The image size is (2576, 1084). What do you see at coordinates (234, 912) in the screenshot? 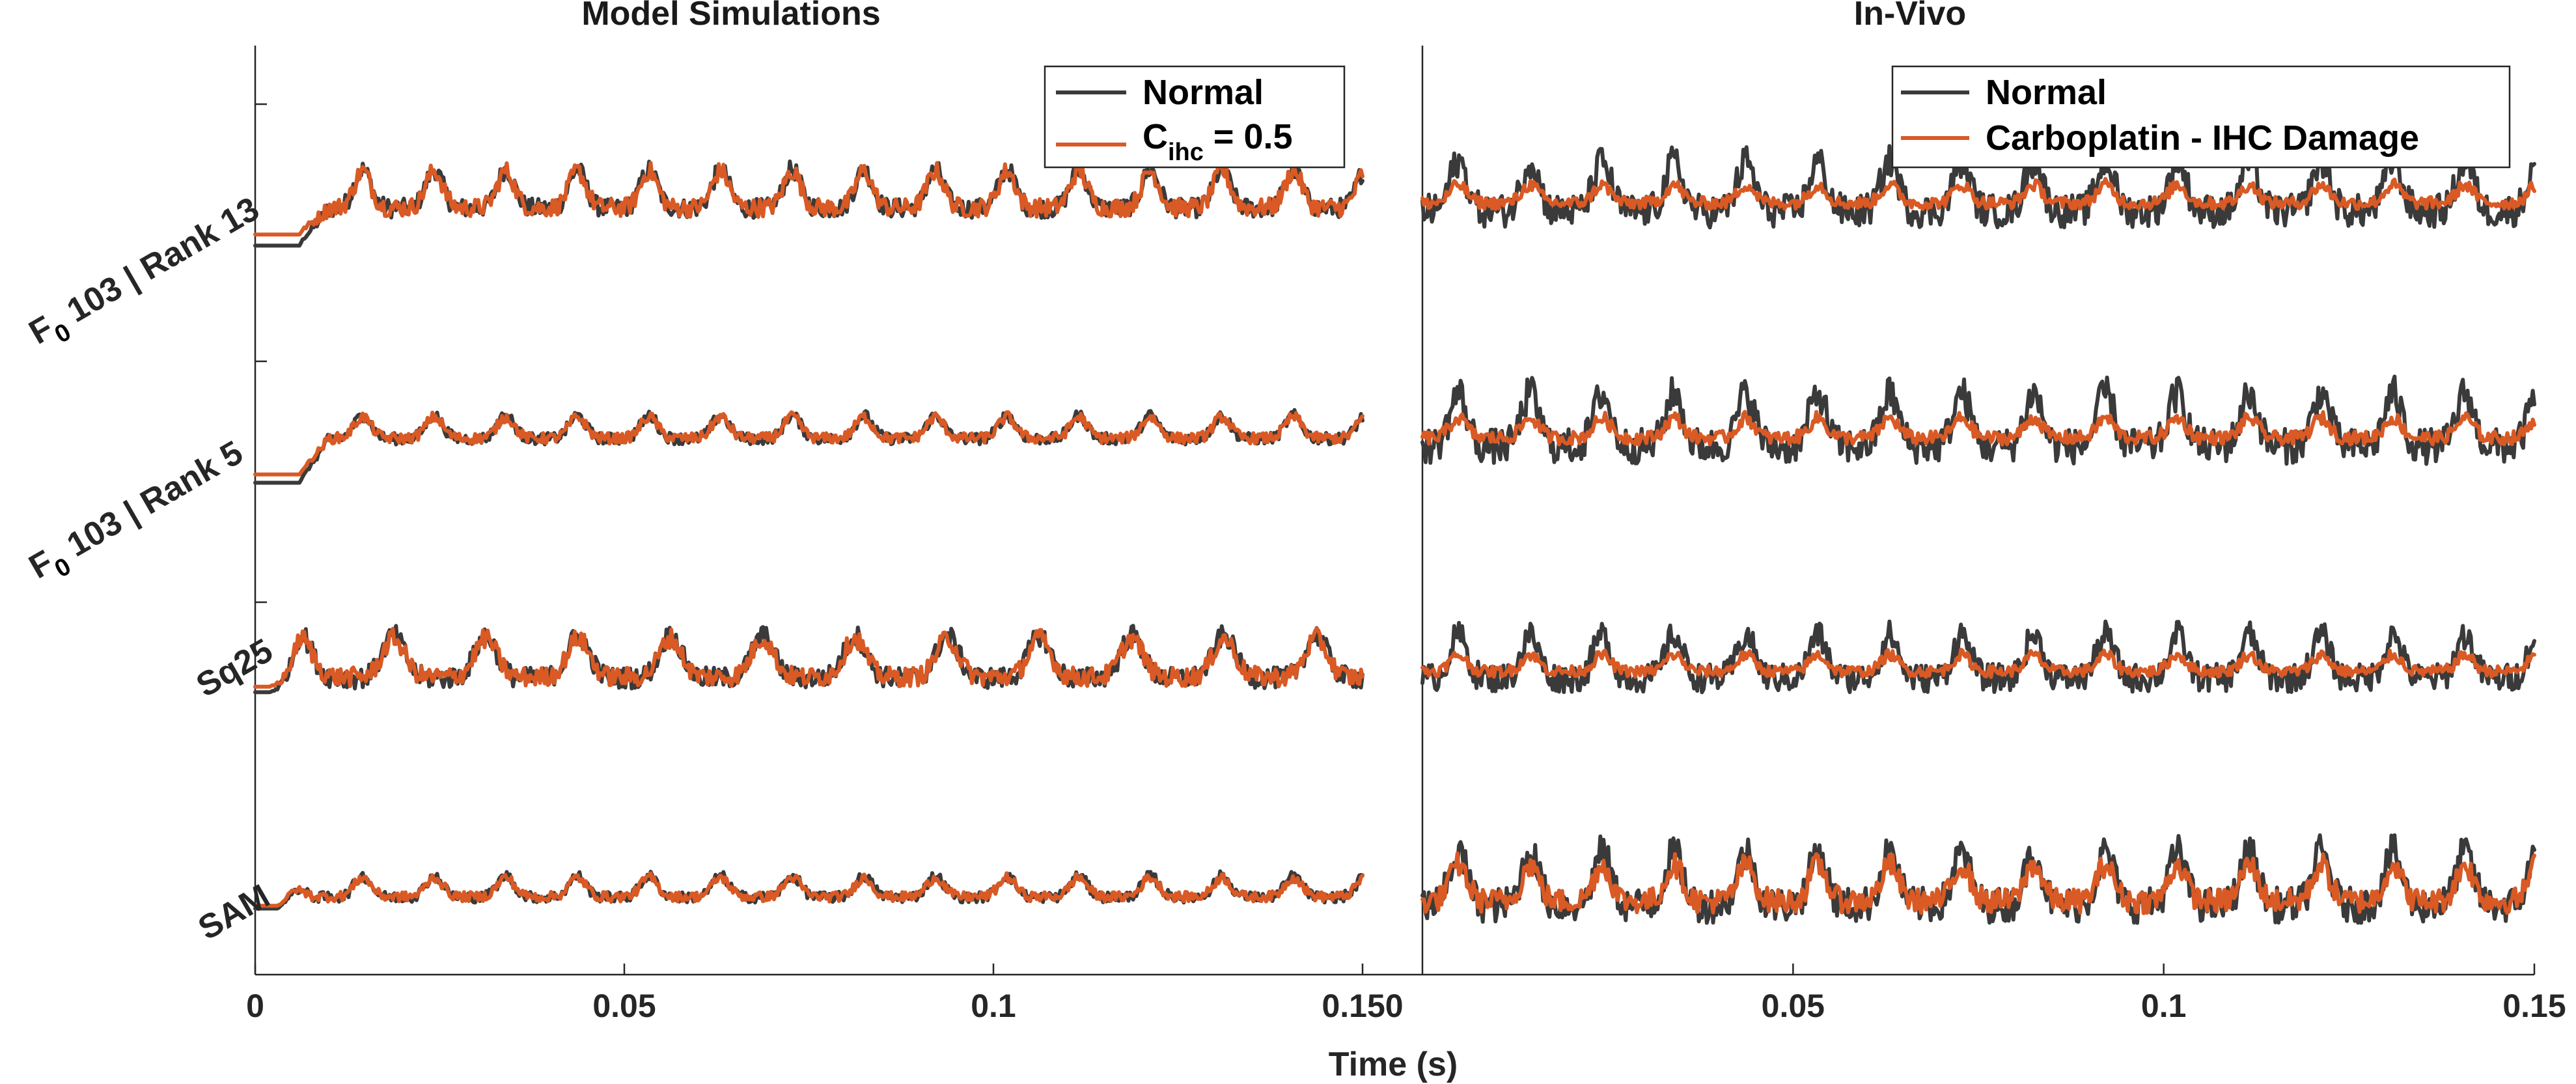
I see `row-label-sam: SAM` at bounding box center [234, 912].